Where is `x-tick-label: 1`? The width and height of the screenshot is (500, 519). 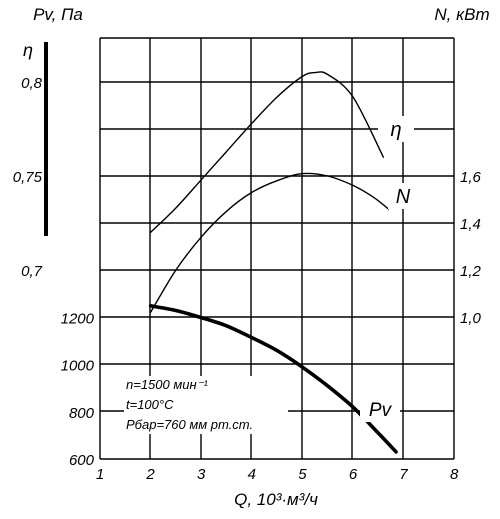
x-tick-label: 1 is located at coordinates (100, 474).